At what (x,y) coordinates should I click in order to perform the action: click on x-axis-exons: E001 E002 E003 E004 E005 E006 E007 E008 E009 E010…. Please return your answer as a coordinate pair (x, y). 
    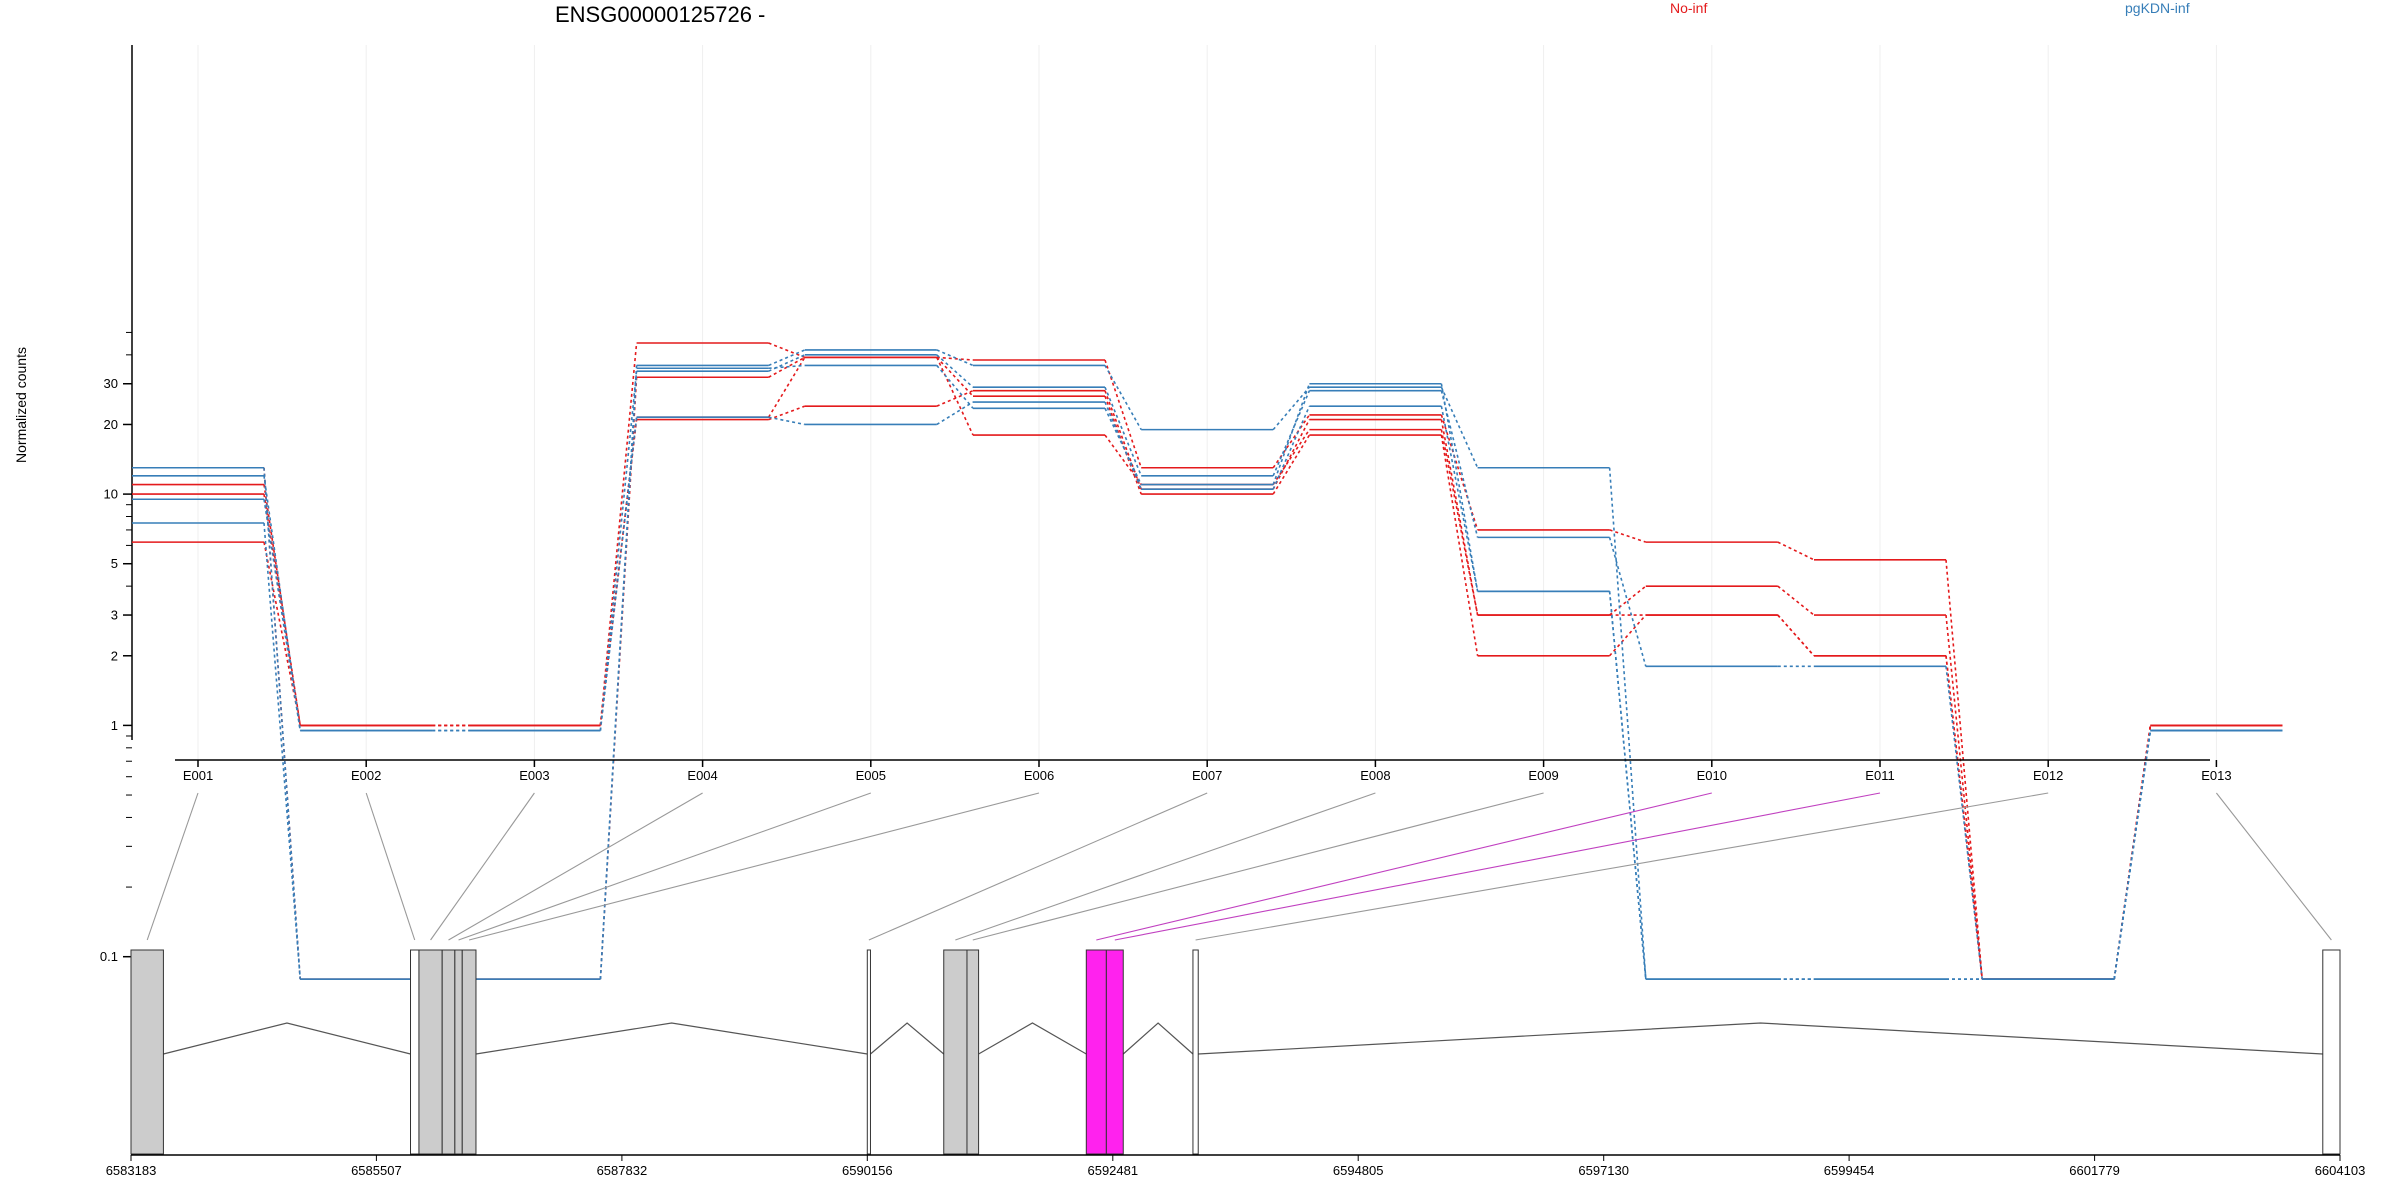
    Looking at the image, I should click on (1203, 771).